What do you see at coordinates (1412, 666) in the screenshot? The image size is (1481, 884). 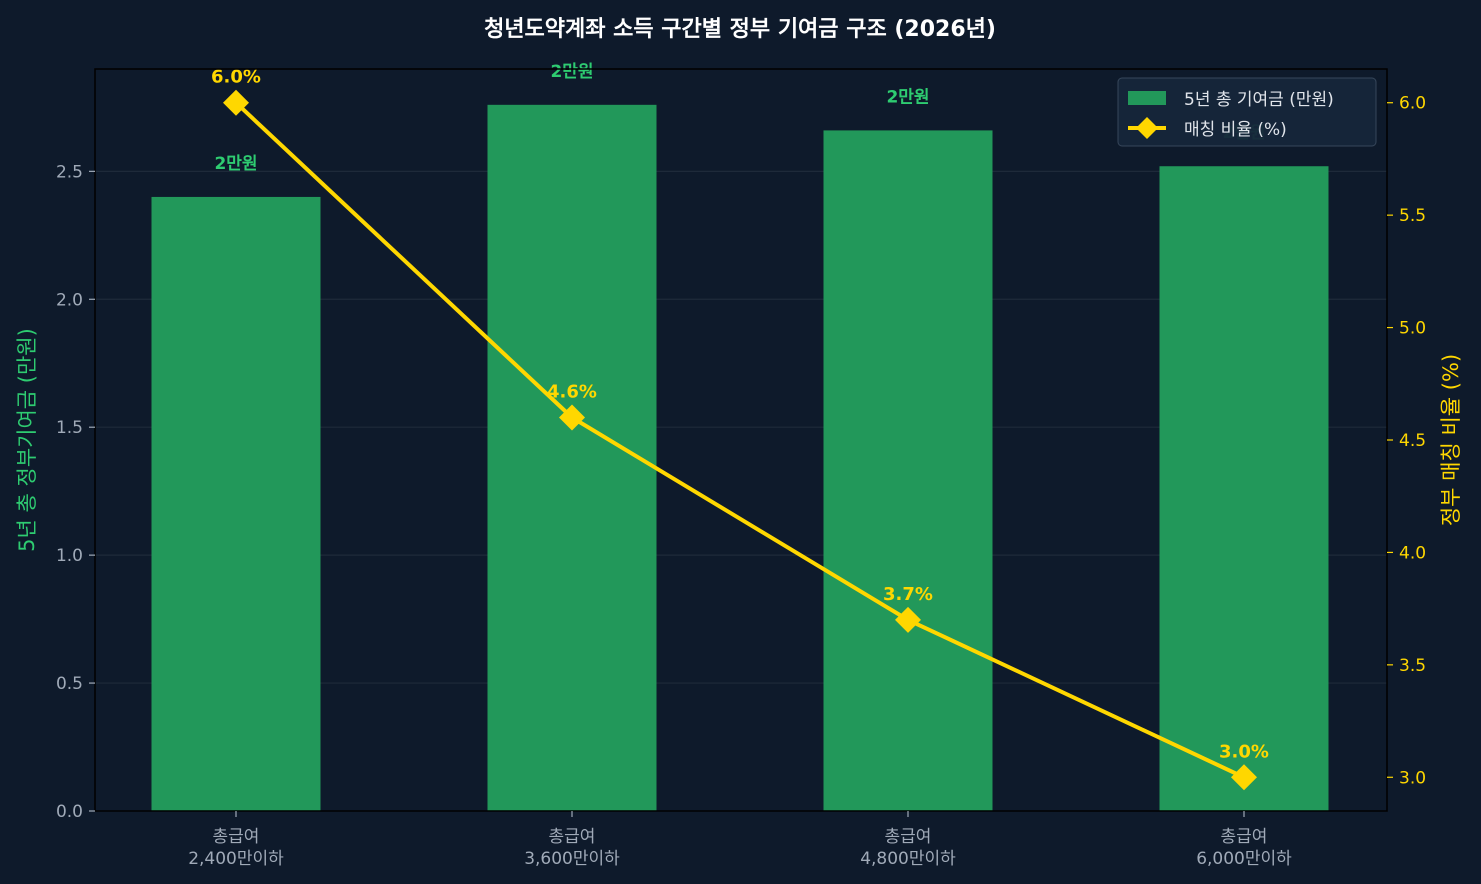 I see `y-right-tick-label: 3.5` at bounding box center [1412, 666].